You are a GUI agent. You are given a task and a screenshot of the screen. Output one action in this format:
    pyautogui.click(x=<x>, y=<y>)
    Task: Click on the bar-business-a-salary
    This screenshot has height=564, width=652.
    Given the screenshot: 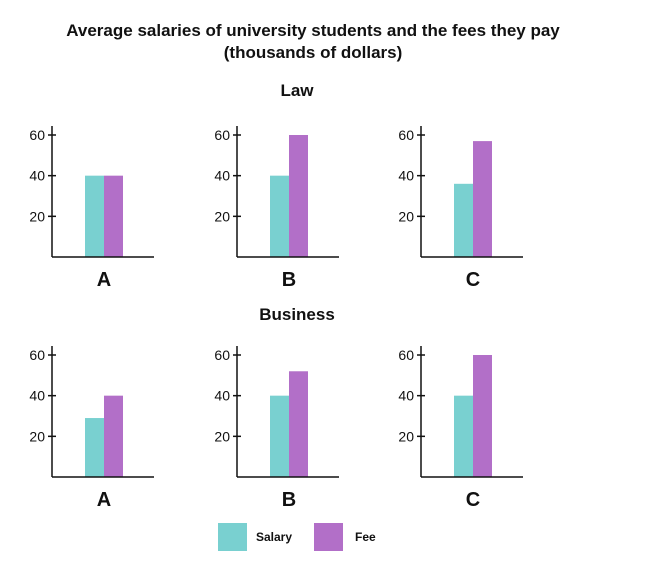 What is the action you would take?
    pyautogui.click(x=94, y=447)
    